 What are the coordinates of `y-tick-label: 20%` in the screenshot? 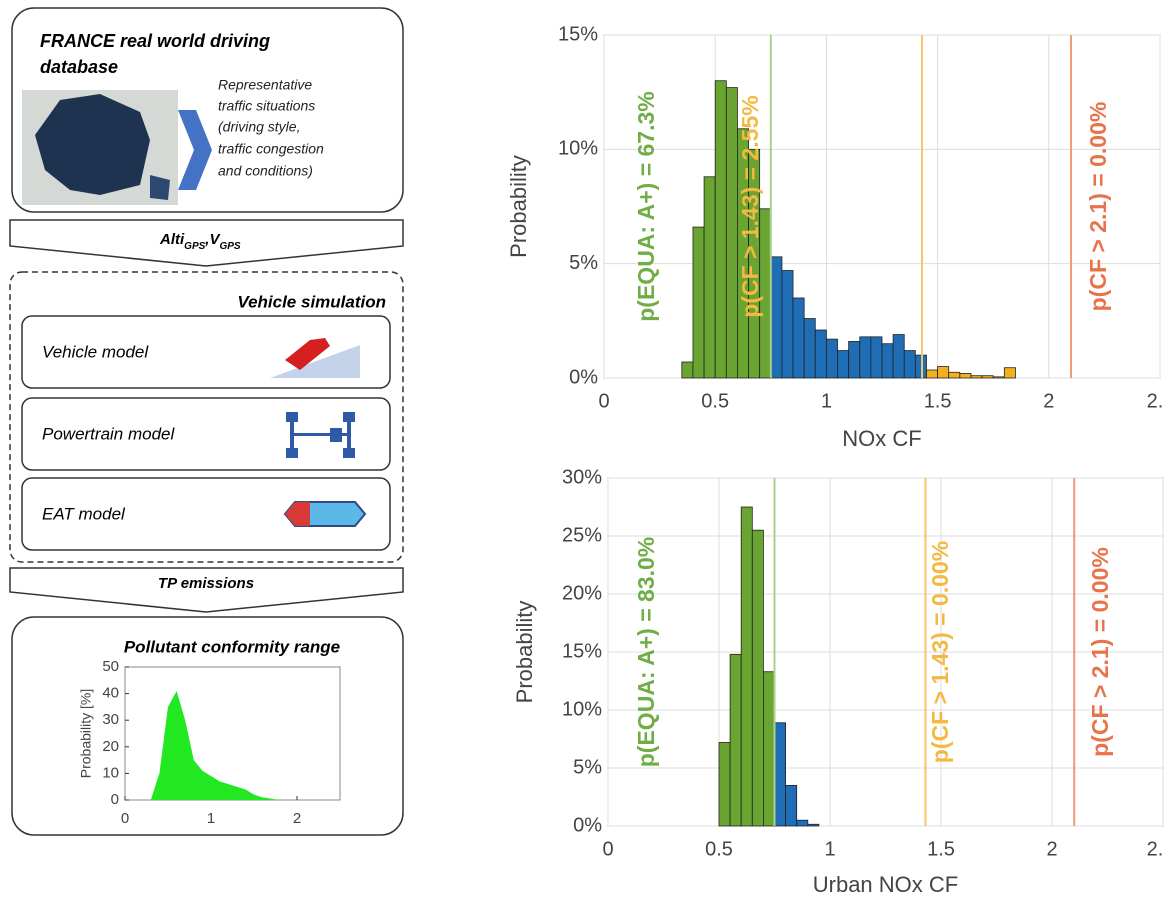 It's located at (582, 593).